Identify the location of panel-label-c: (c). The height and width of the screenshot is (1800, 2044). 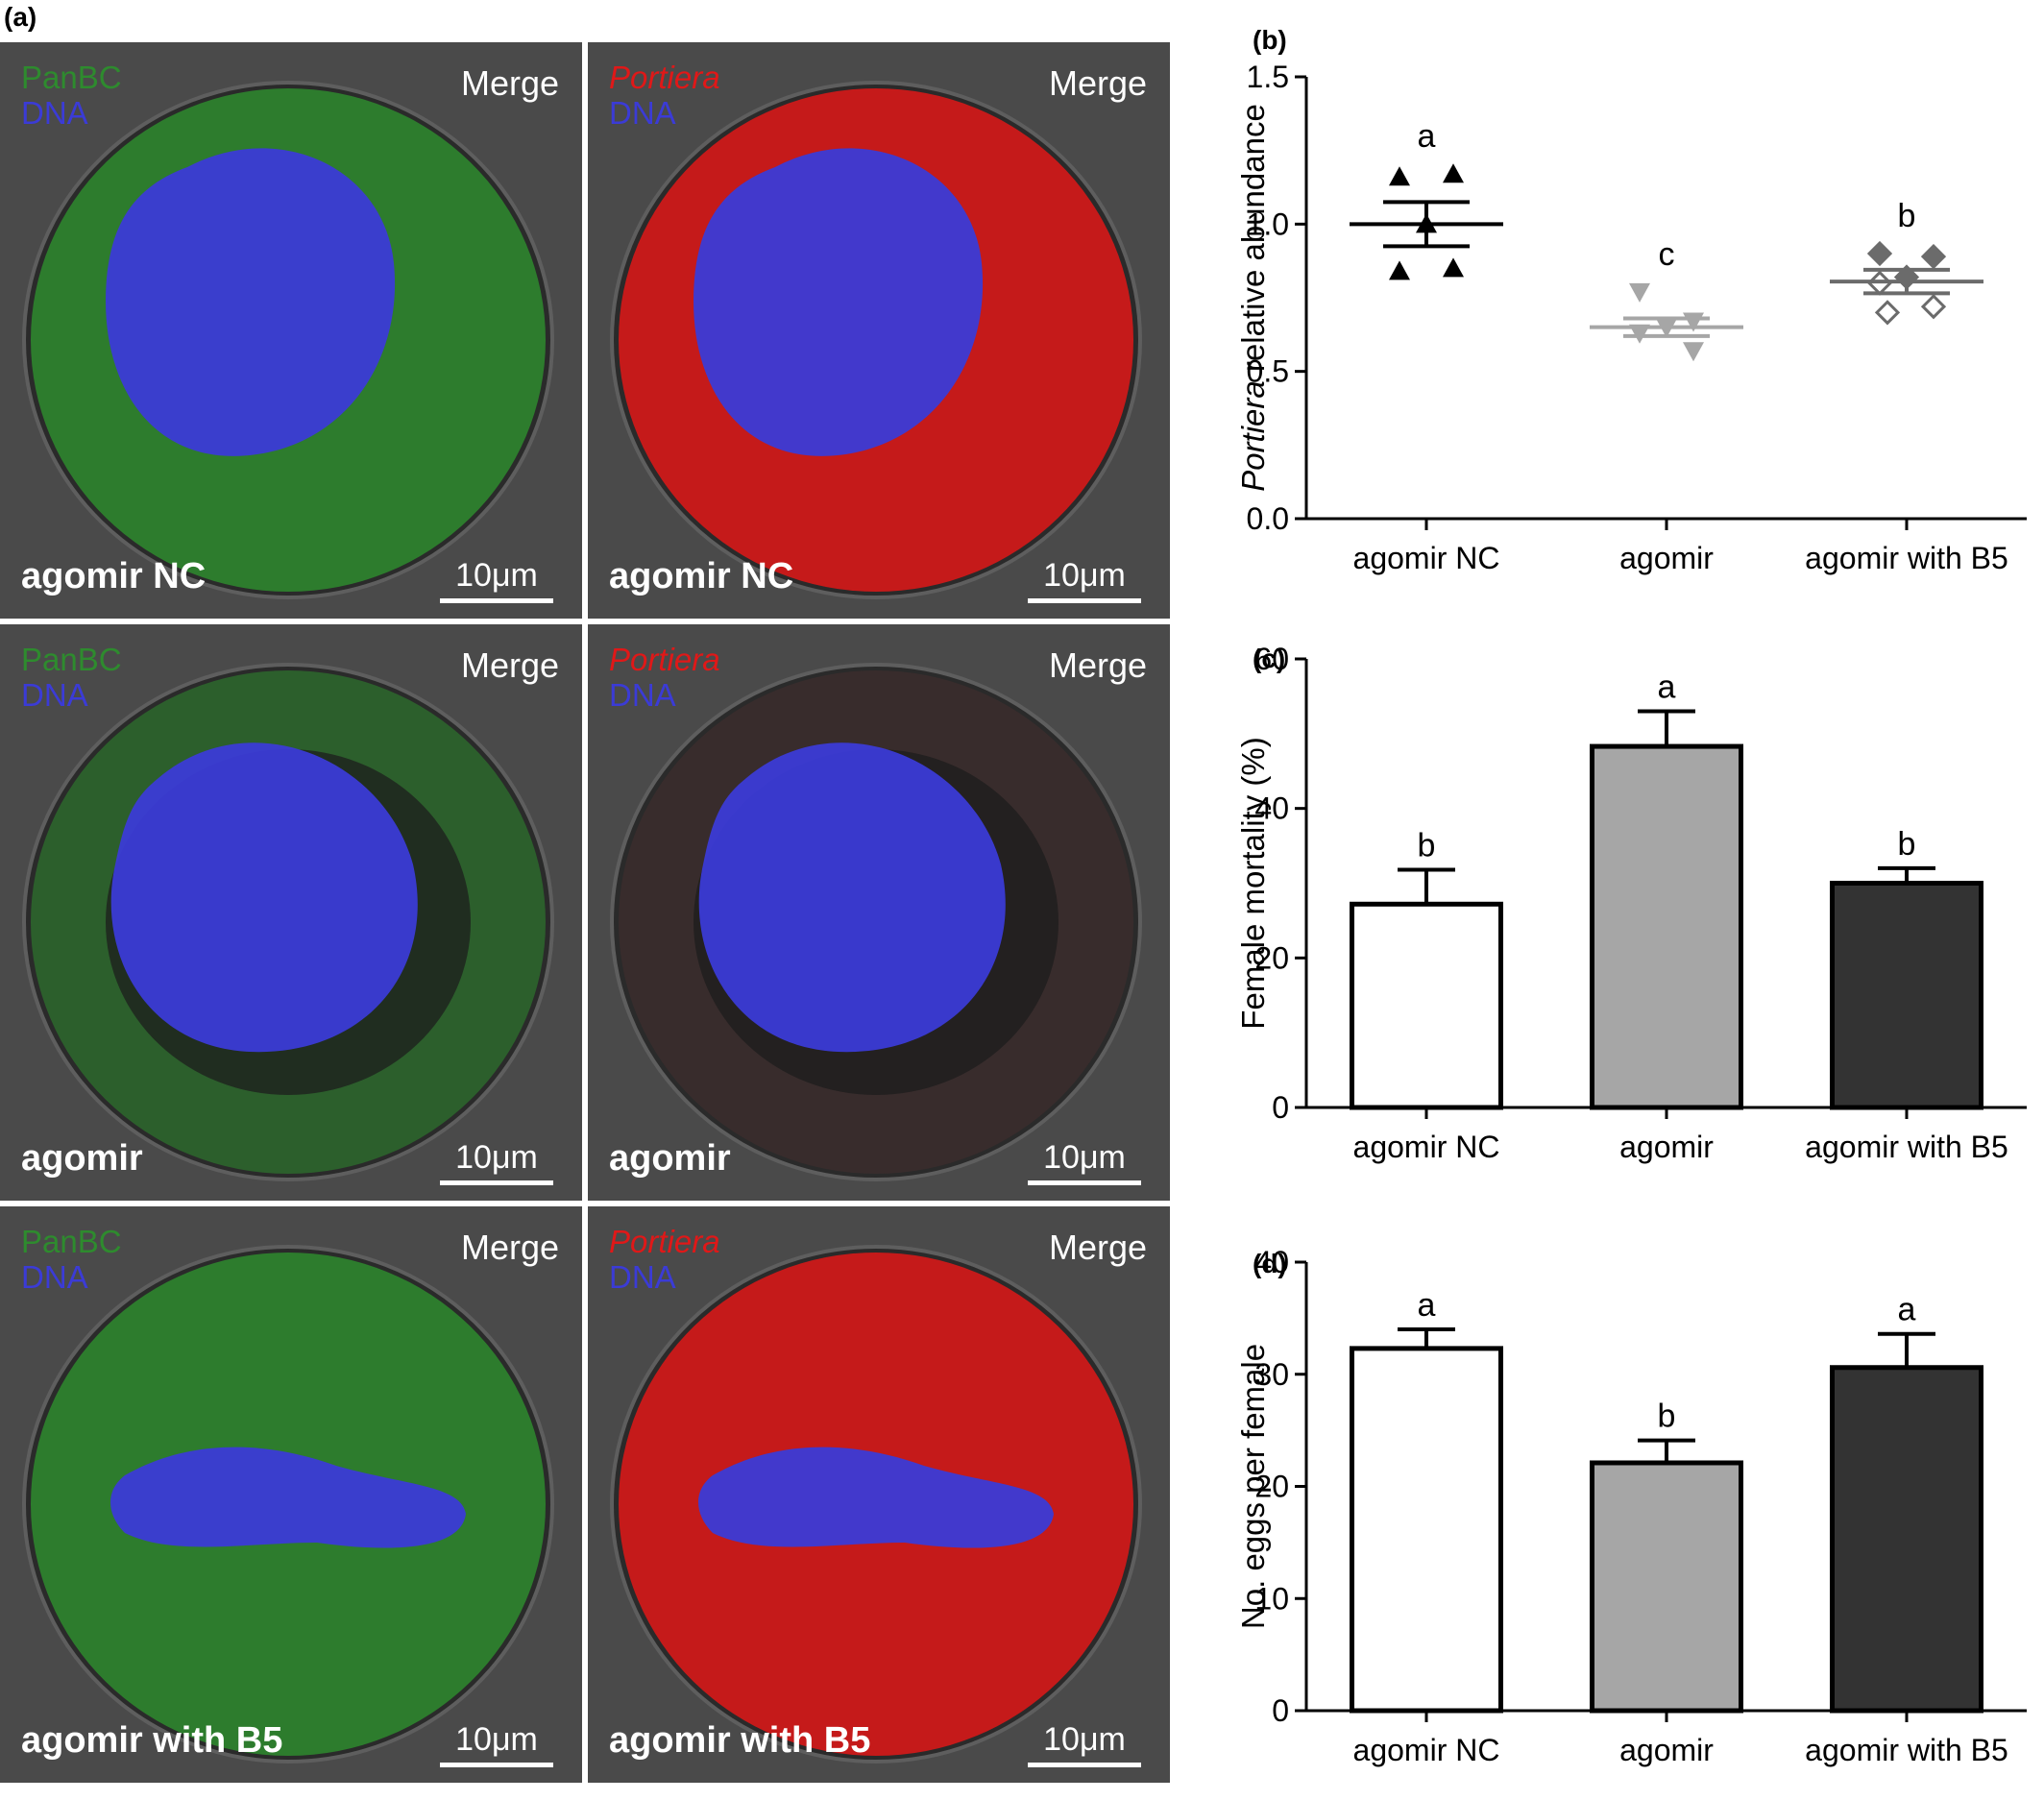
(1269, 658).